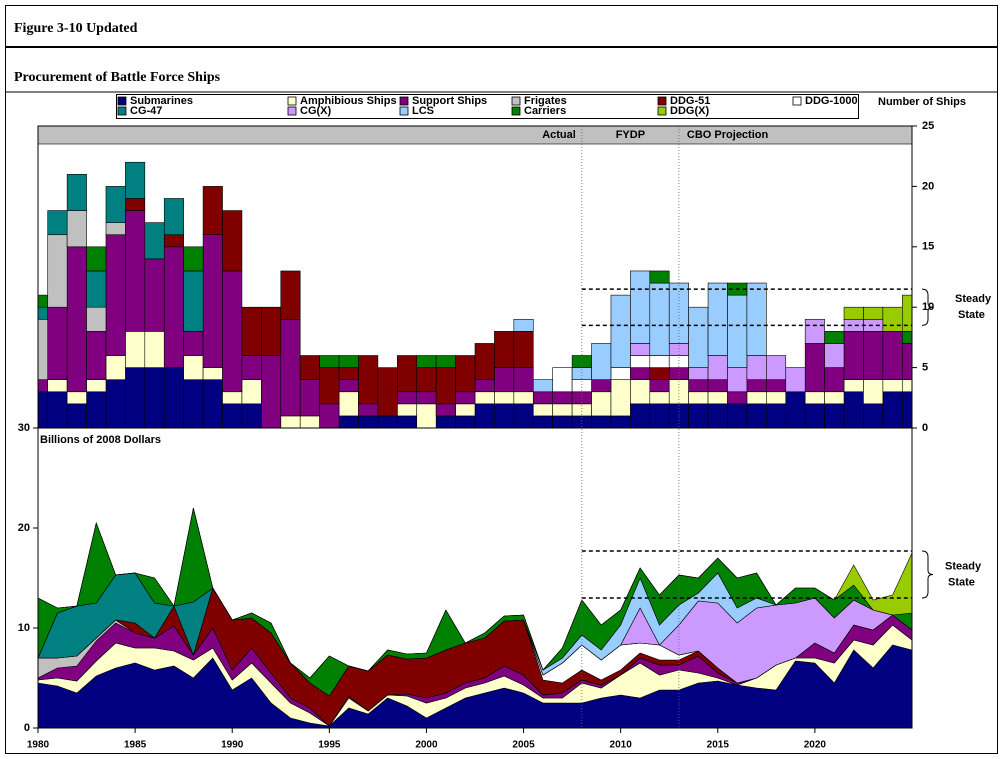 Image resolution: width=1003 pixels, height=759 pixels. Describe the element at coordinates (973, 299) in the screenshot. I see `steady-state-label: Steady` at that location.